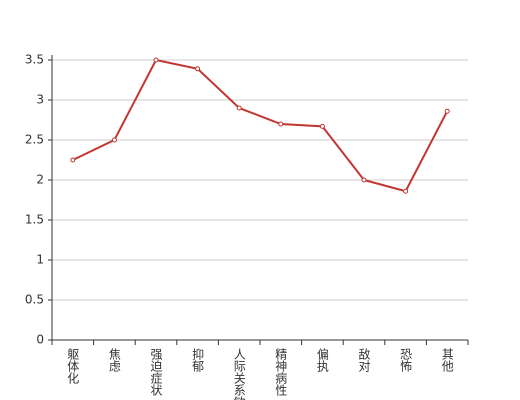 The image size is (520, 400). Describe the element at coordinates (40, 100) in the screenshot. I see `y-tick-label: 3` at that location.